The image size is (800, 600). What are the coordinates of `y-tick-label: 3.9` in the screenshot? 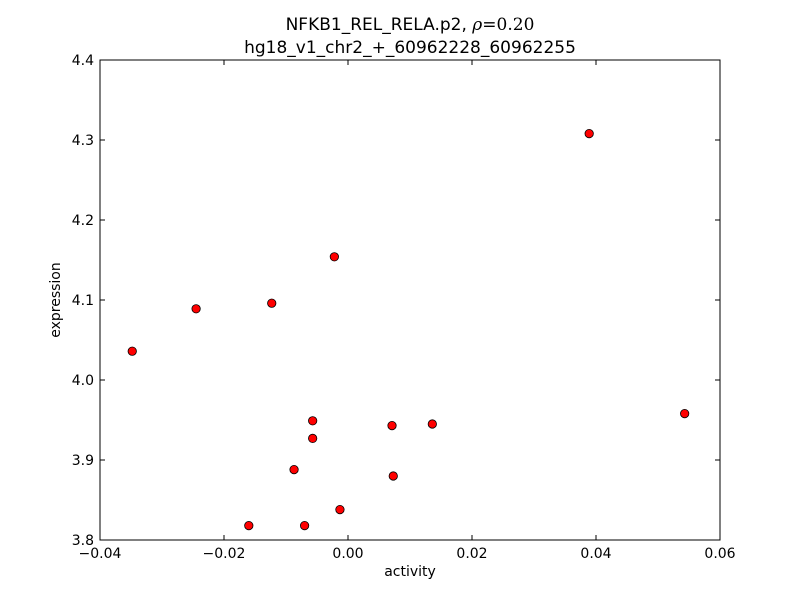 It's located at (83, 461).